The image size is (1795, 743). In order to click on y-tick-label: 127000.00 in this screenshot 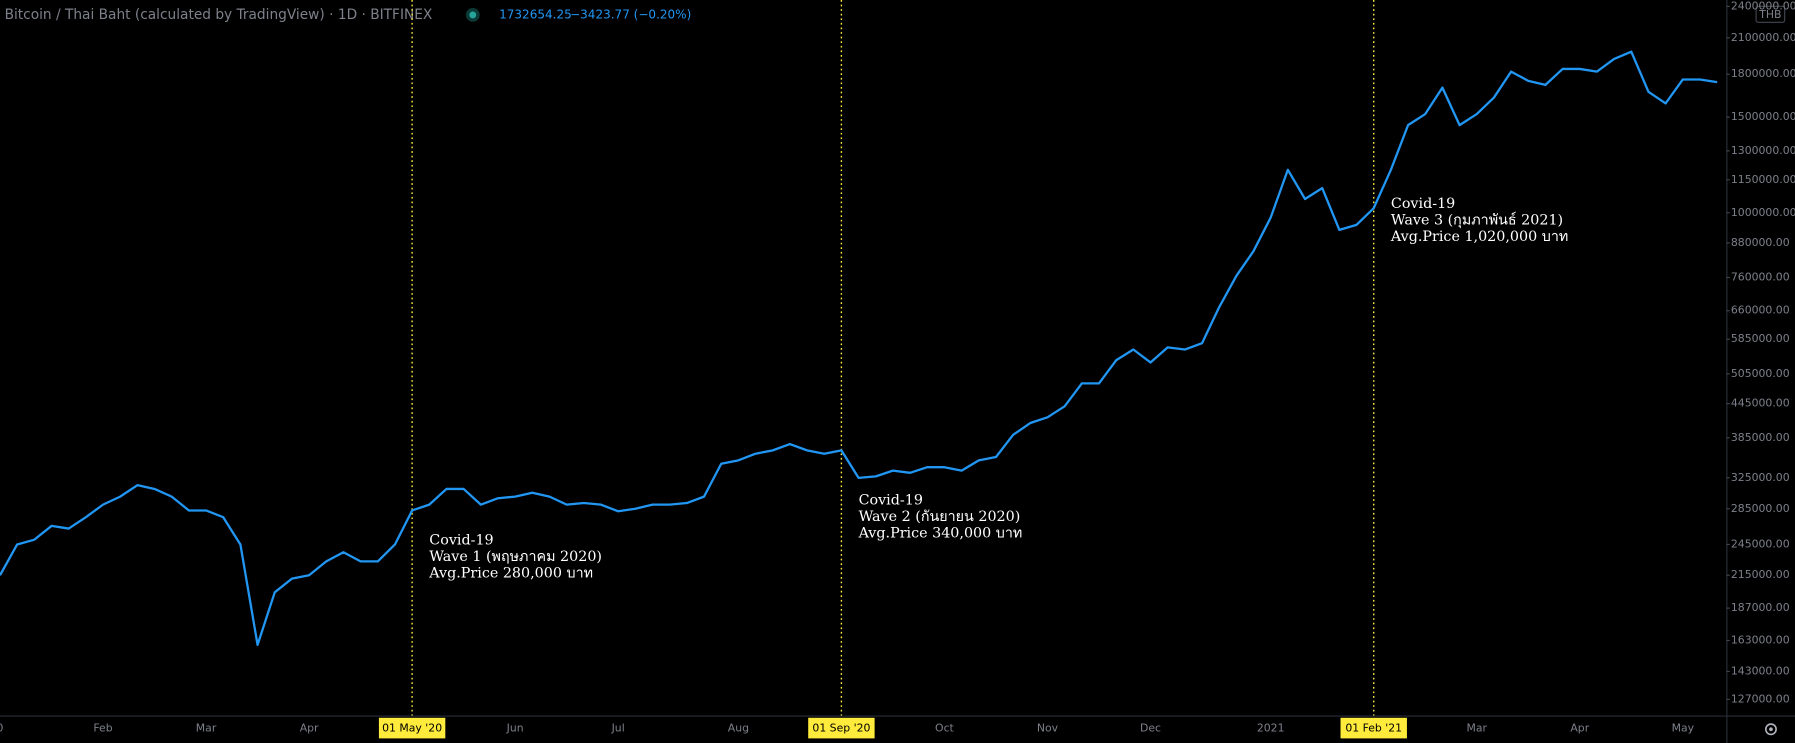, I will do `click(1760, 698)`.